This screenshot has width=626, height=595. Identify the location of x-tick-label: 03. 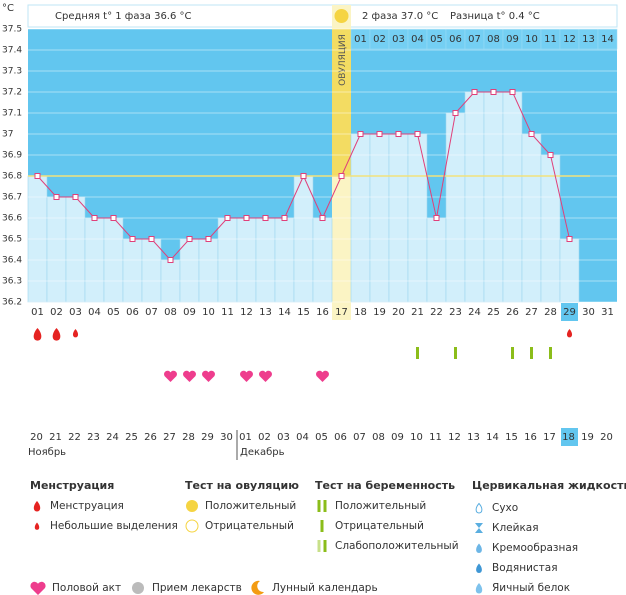
(75, 312).